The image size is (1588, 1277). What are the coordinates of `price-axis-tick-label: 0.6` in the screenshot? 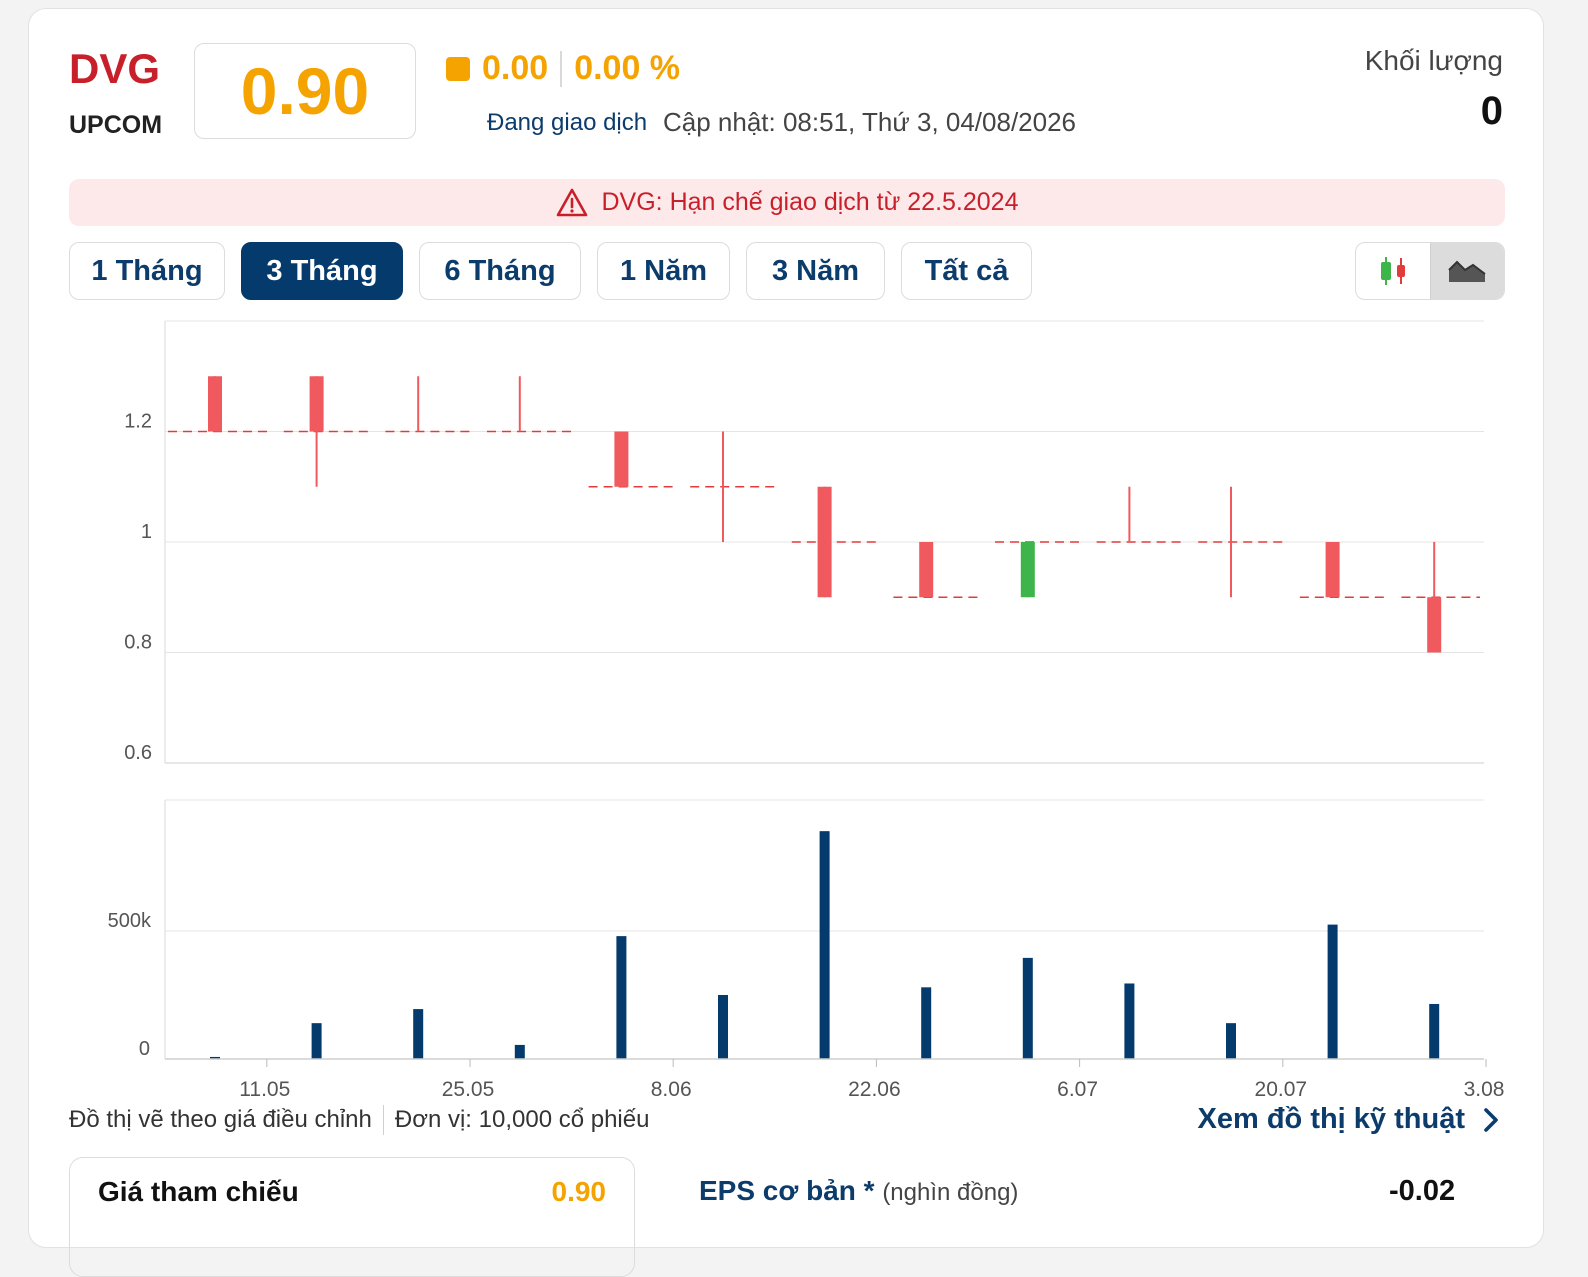 It's located at (138, 753).